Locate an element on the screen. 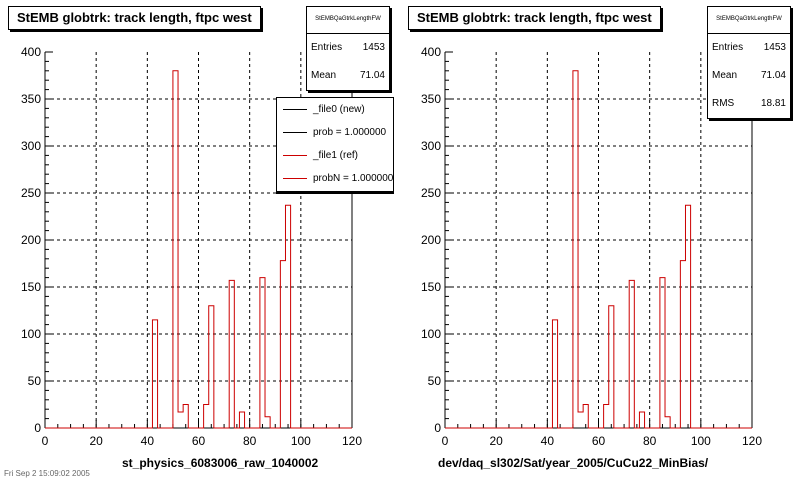 This screenshot has height=480, width=800. legend-item: _file1 (ref) is located at coordinates (335, 155).